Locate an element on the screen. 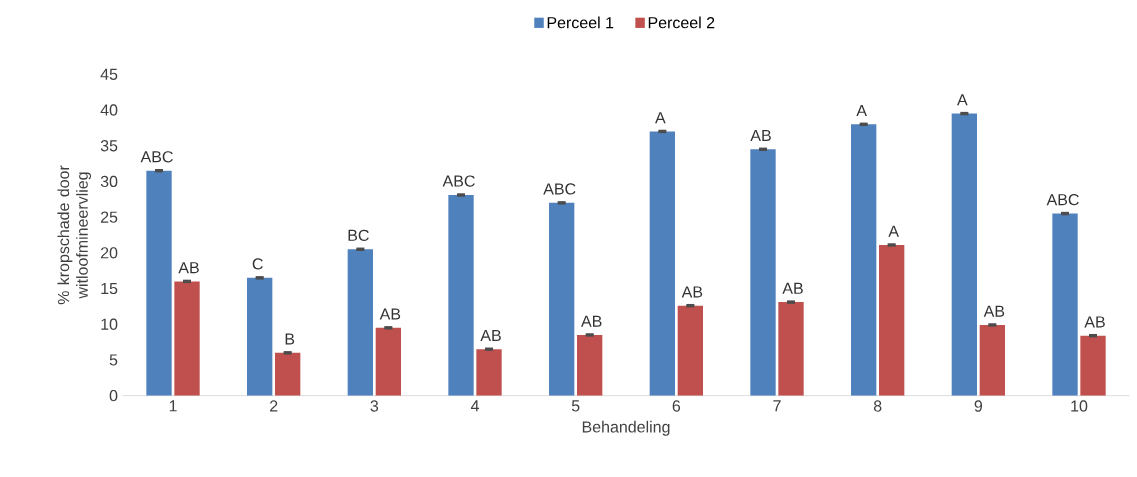  annotation: B is located at coordinates (290, 339).